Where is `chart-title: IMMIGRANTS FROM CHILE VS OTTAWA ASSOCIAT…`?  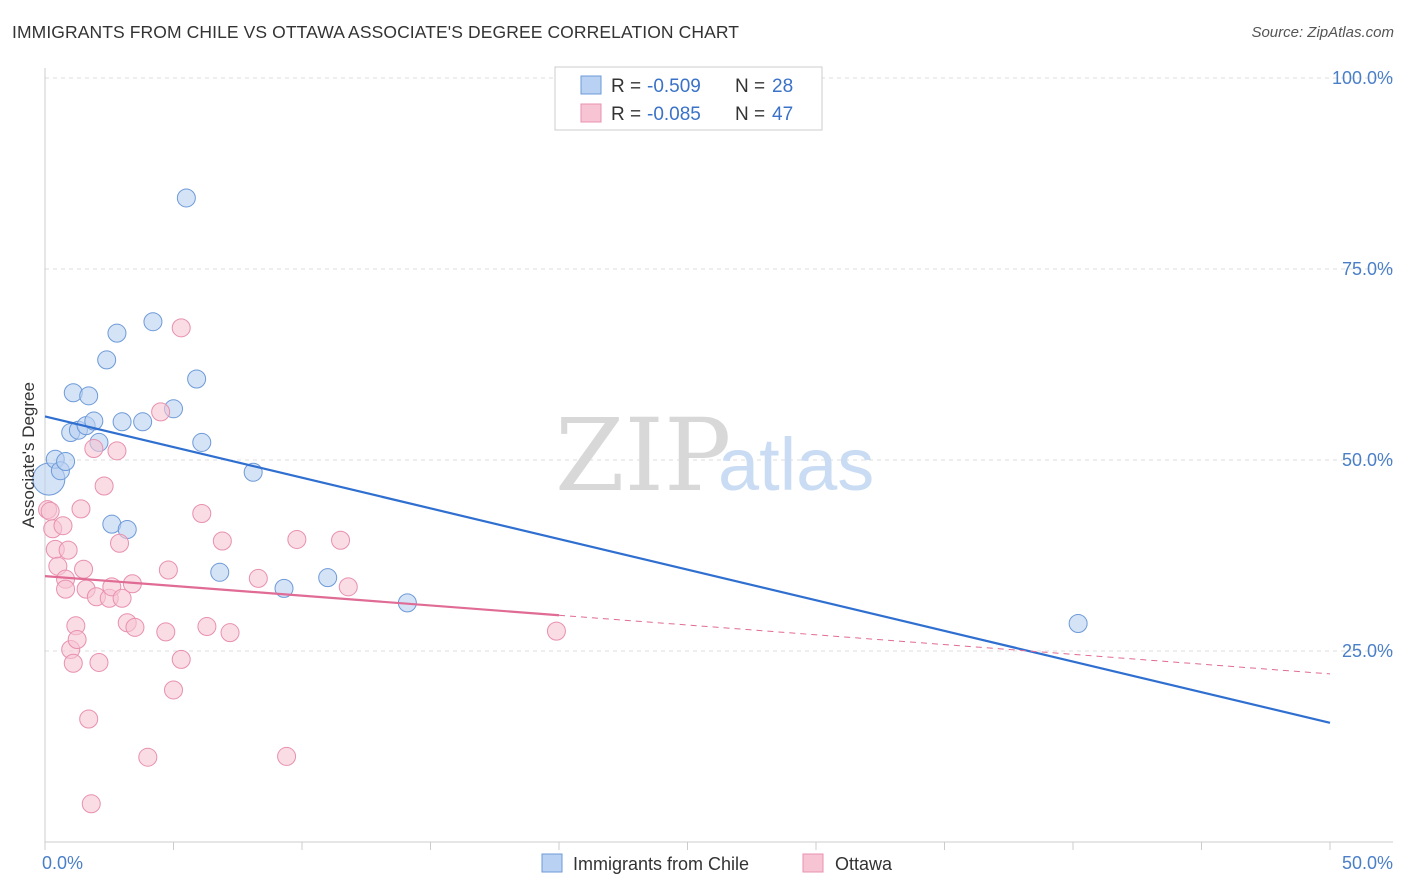
chart-title: IMMIGRANTS FROM CHILE VS OTTAWA ASSOCIAT… is located at coordinates (376, 32).